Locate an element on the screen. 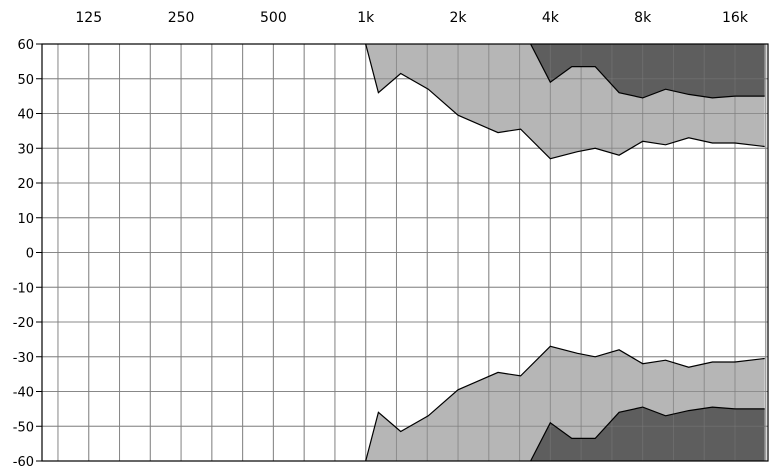  y-tick-label: 60 is located at coordinates (25, 45).